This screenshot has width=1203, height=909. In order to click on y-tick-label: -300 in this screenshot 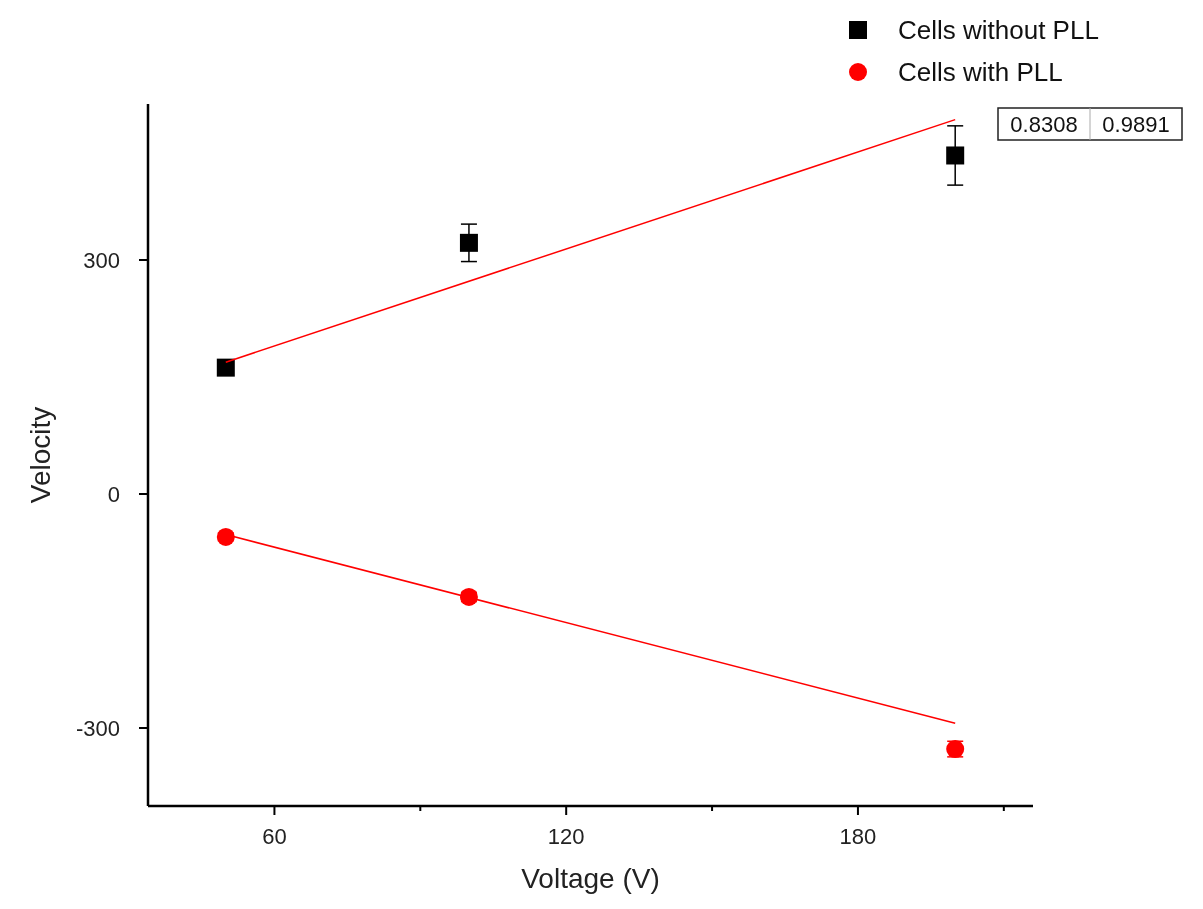, I will do `click(97, 728)`.